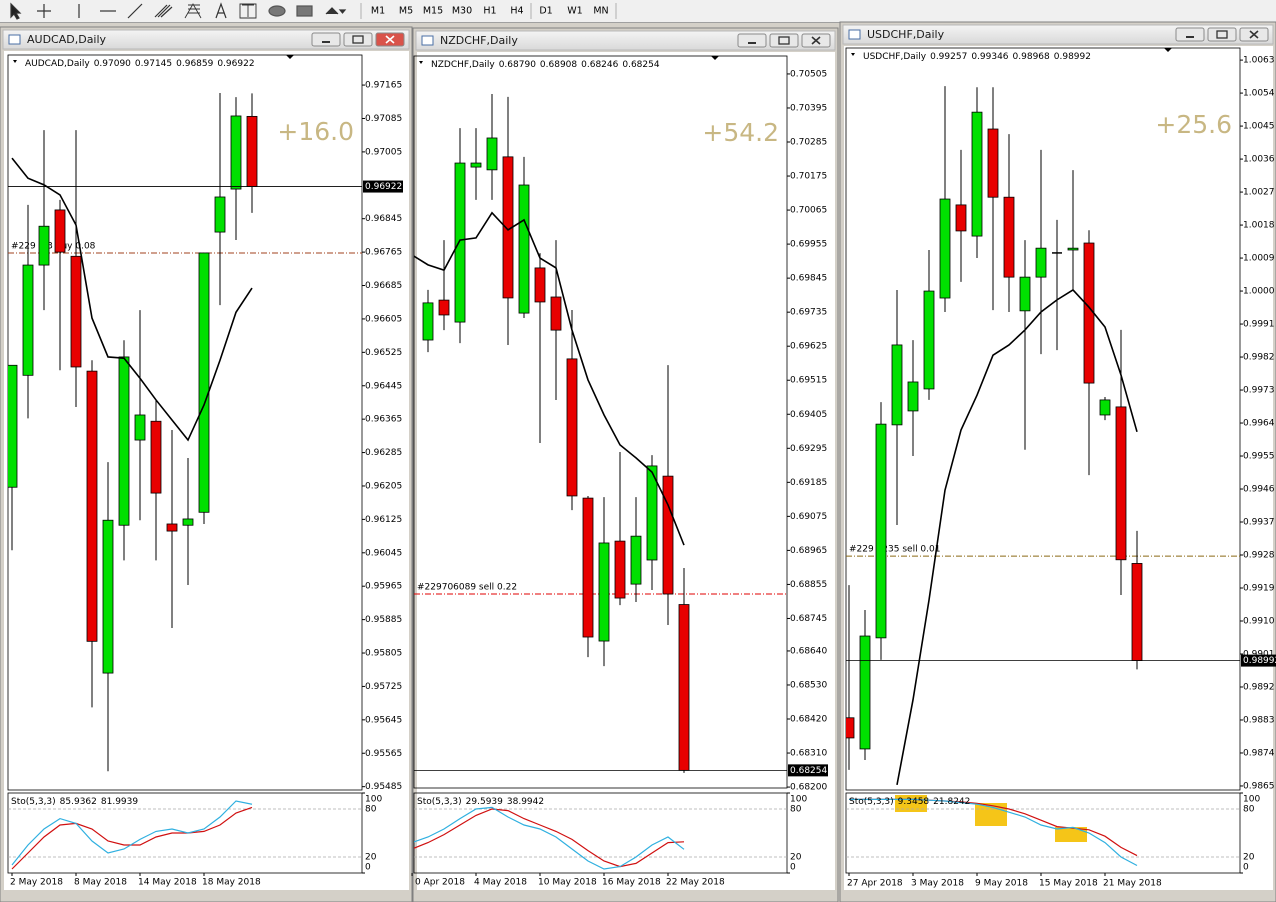 This screenshot has width=1276, height=902. What do you see at coordinates (44, 11) in the screenshot?
I see `crosshair-tool` at bounding box center [44, 11].